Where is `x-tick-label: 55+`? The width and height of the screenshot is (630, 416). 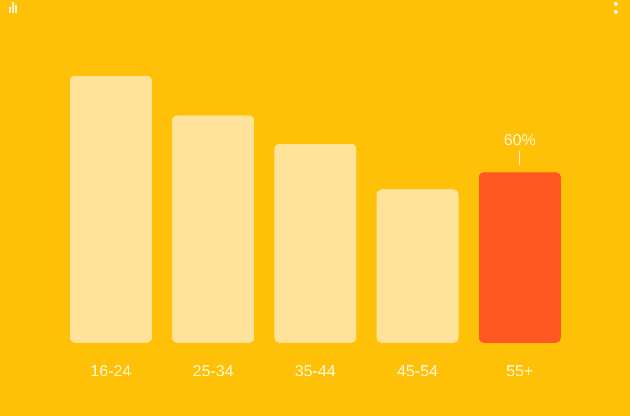
x-tick-label: 55+ is located at coordinates (520, 371).